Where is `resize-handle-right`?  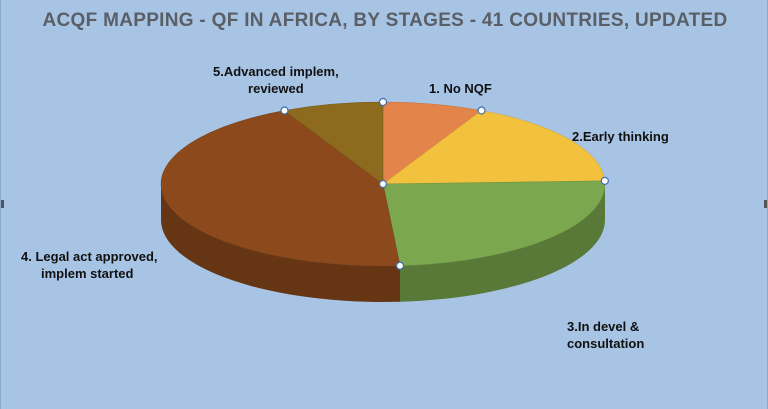
resize-handle-right is located at coordinates (765, 204).